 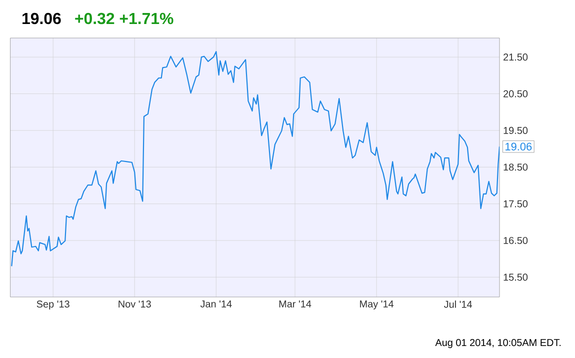 What do you see at coordinates (498, 343) in the screenshot?
I see `text: Aug 01 2014, 10:05AM EDT.` at bounding box center [498, 343].